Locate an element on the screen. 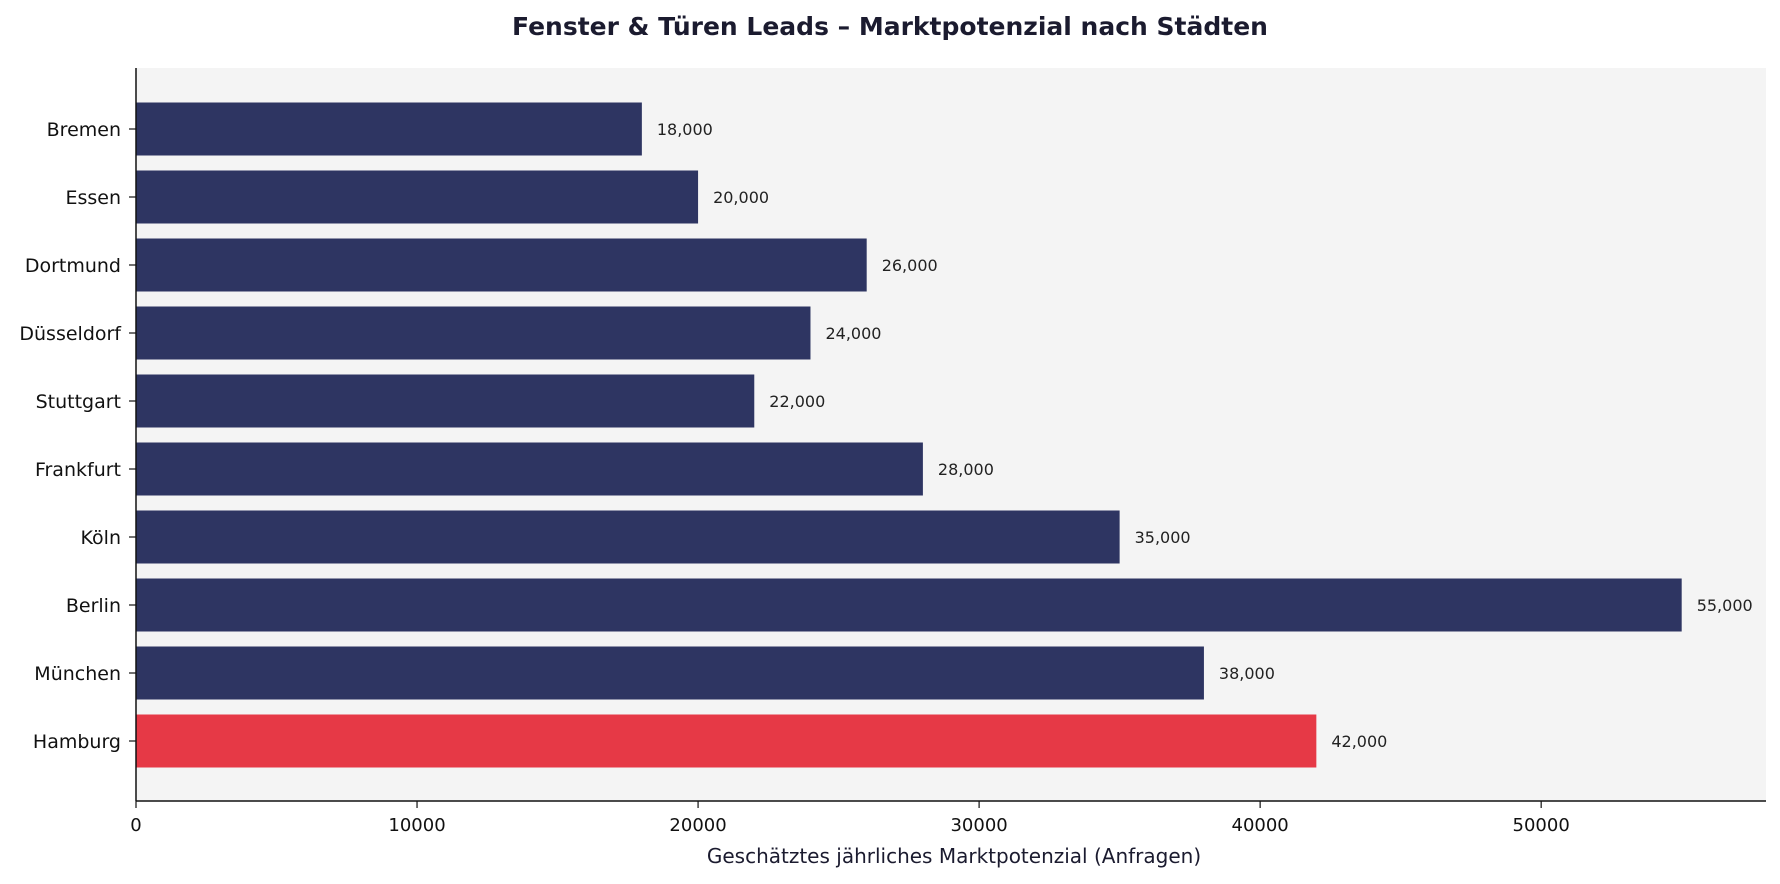 This screenshot has width=1780, height=884. x-tick-label-20000: 20000 is located at coordinates (697, 825).